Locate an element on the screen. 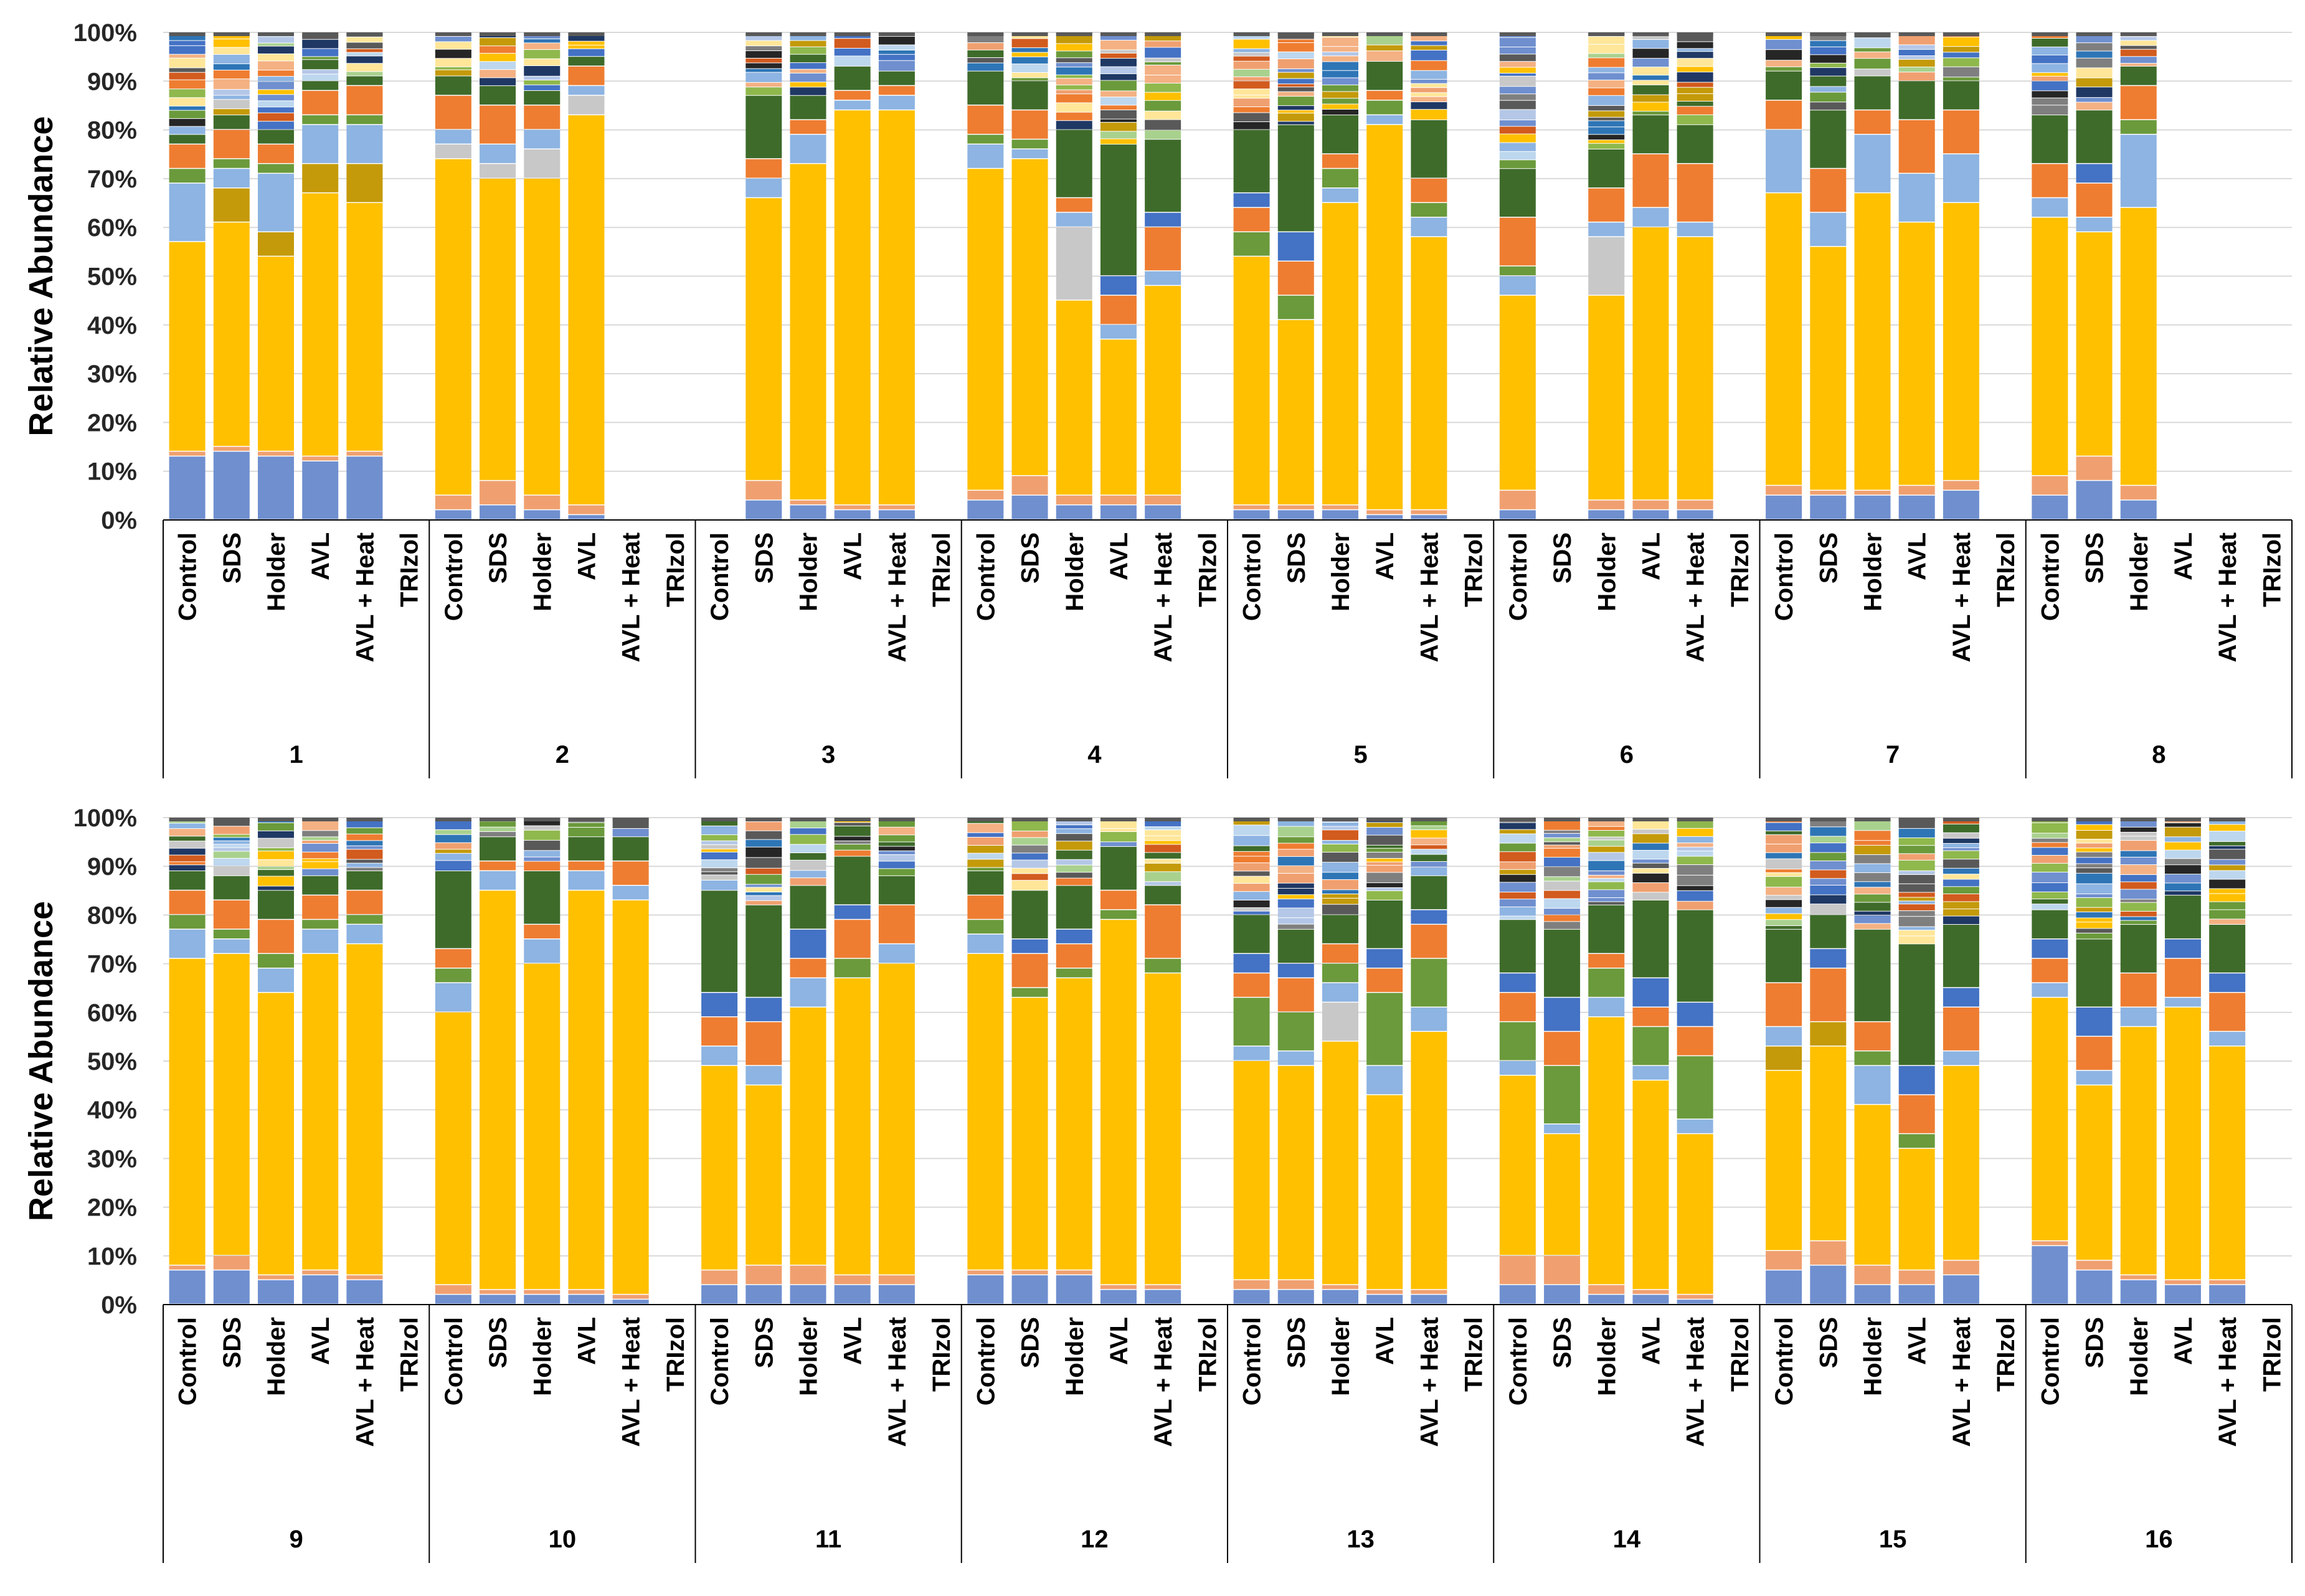 The width and height of the screenshot is (2305, 1596). category-label: Control is located at coordinates (454, 576).